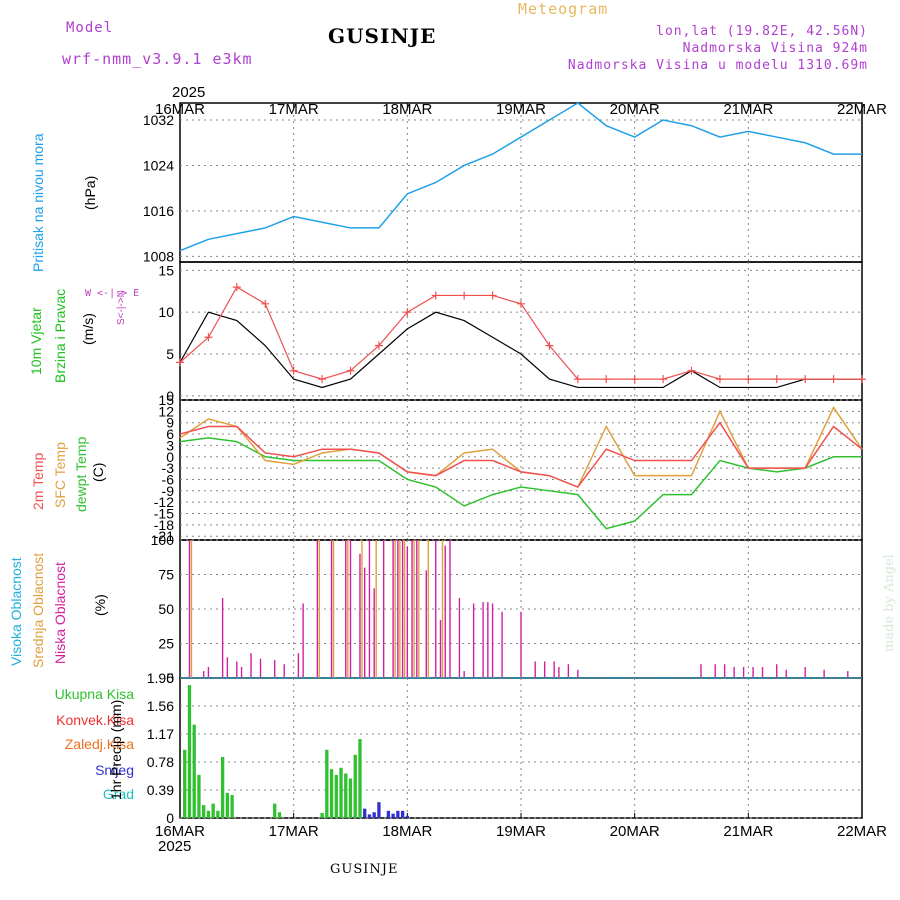 This screenshot has height=900, width=900. Describe the element at coordinates (170, 434) in the screenshot. I see `temp-y-tick-label: 6` at that location.